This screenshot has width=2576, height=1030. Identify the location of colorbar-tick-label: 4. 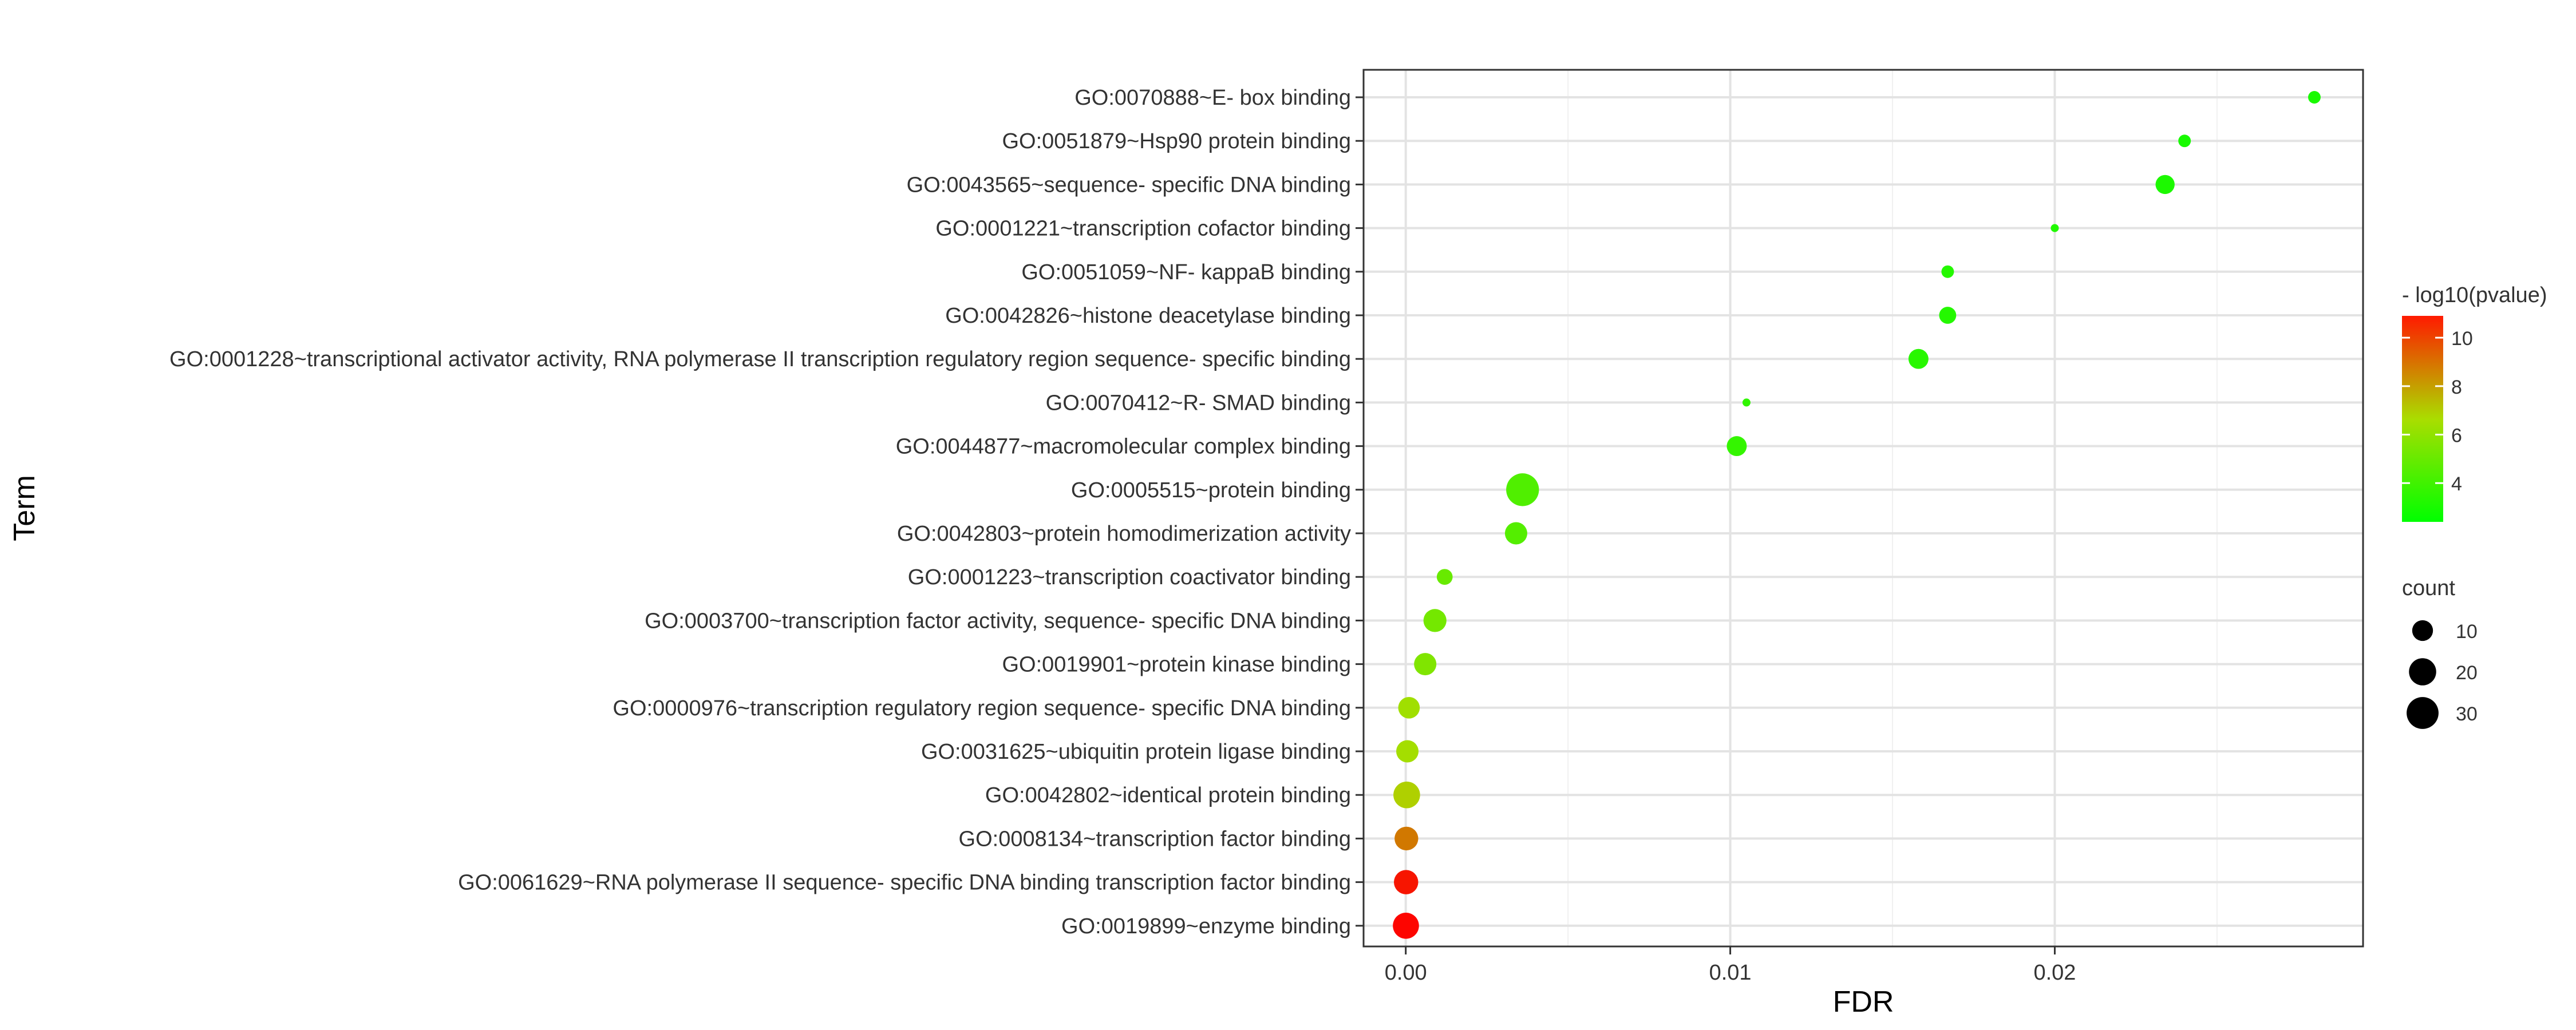
(2456, 484).